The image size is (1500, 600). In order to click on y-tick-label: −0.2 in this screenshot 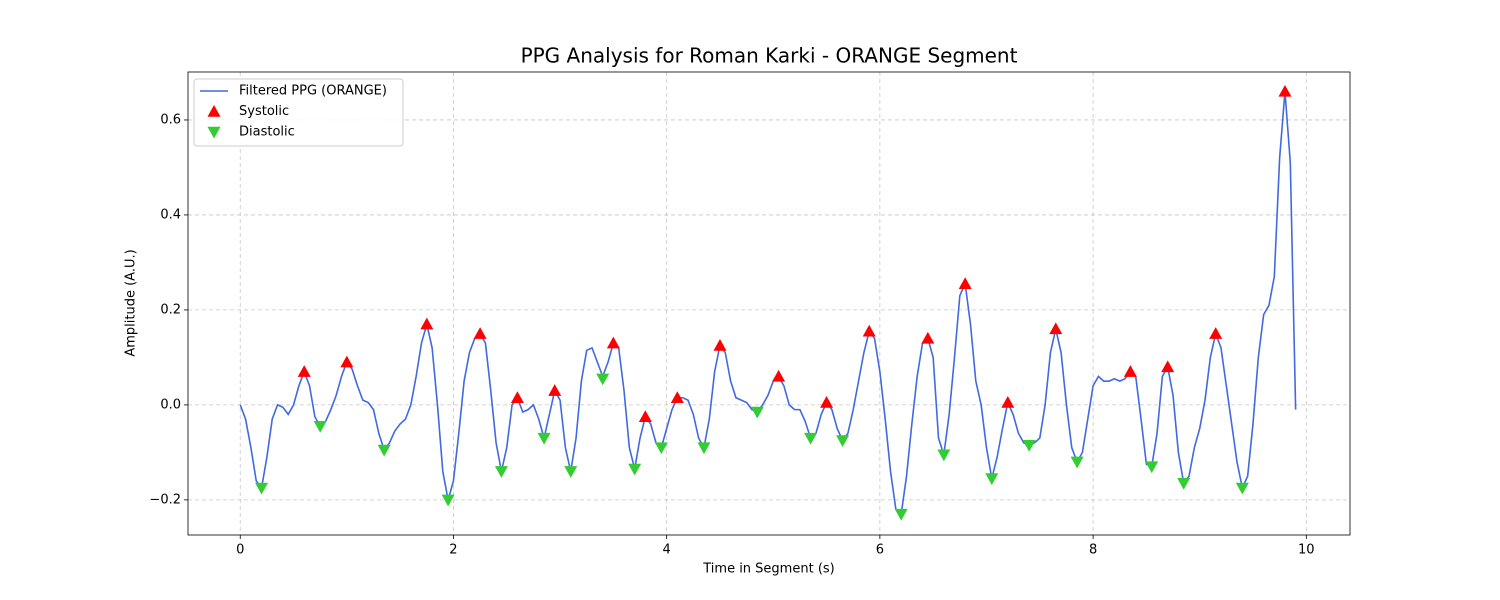, I will do `click(165, 499)`.